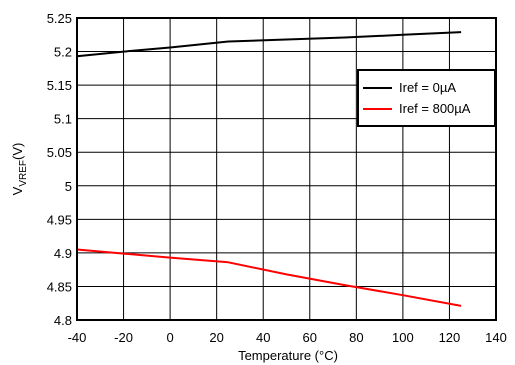 This screenshot has width=515, height=365. I want to click on legend-label-iref-0: Iref = 0µA, so click(427, 87).